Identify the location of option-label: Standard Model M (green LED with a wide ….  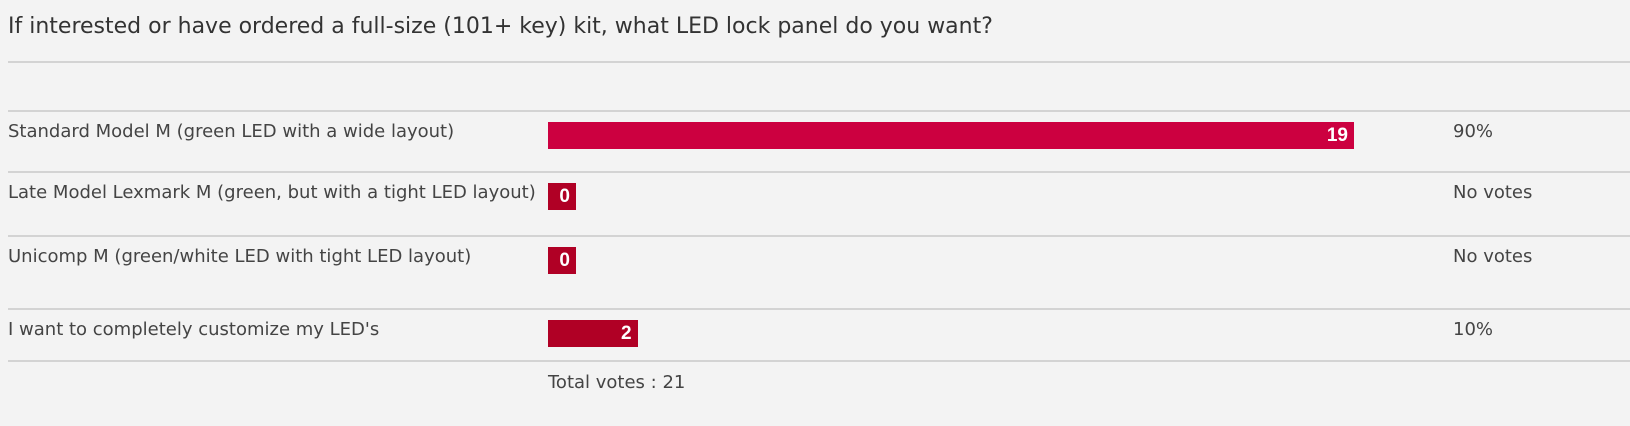
(231, 131).